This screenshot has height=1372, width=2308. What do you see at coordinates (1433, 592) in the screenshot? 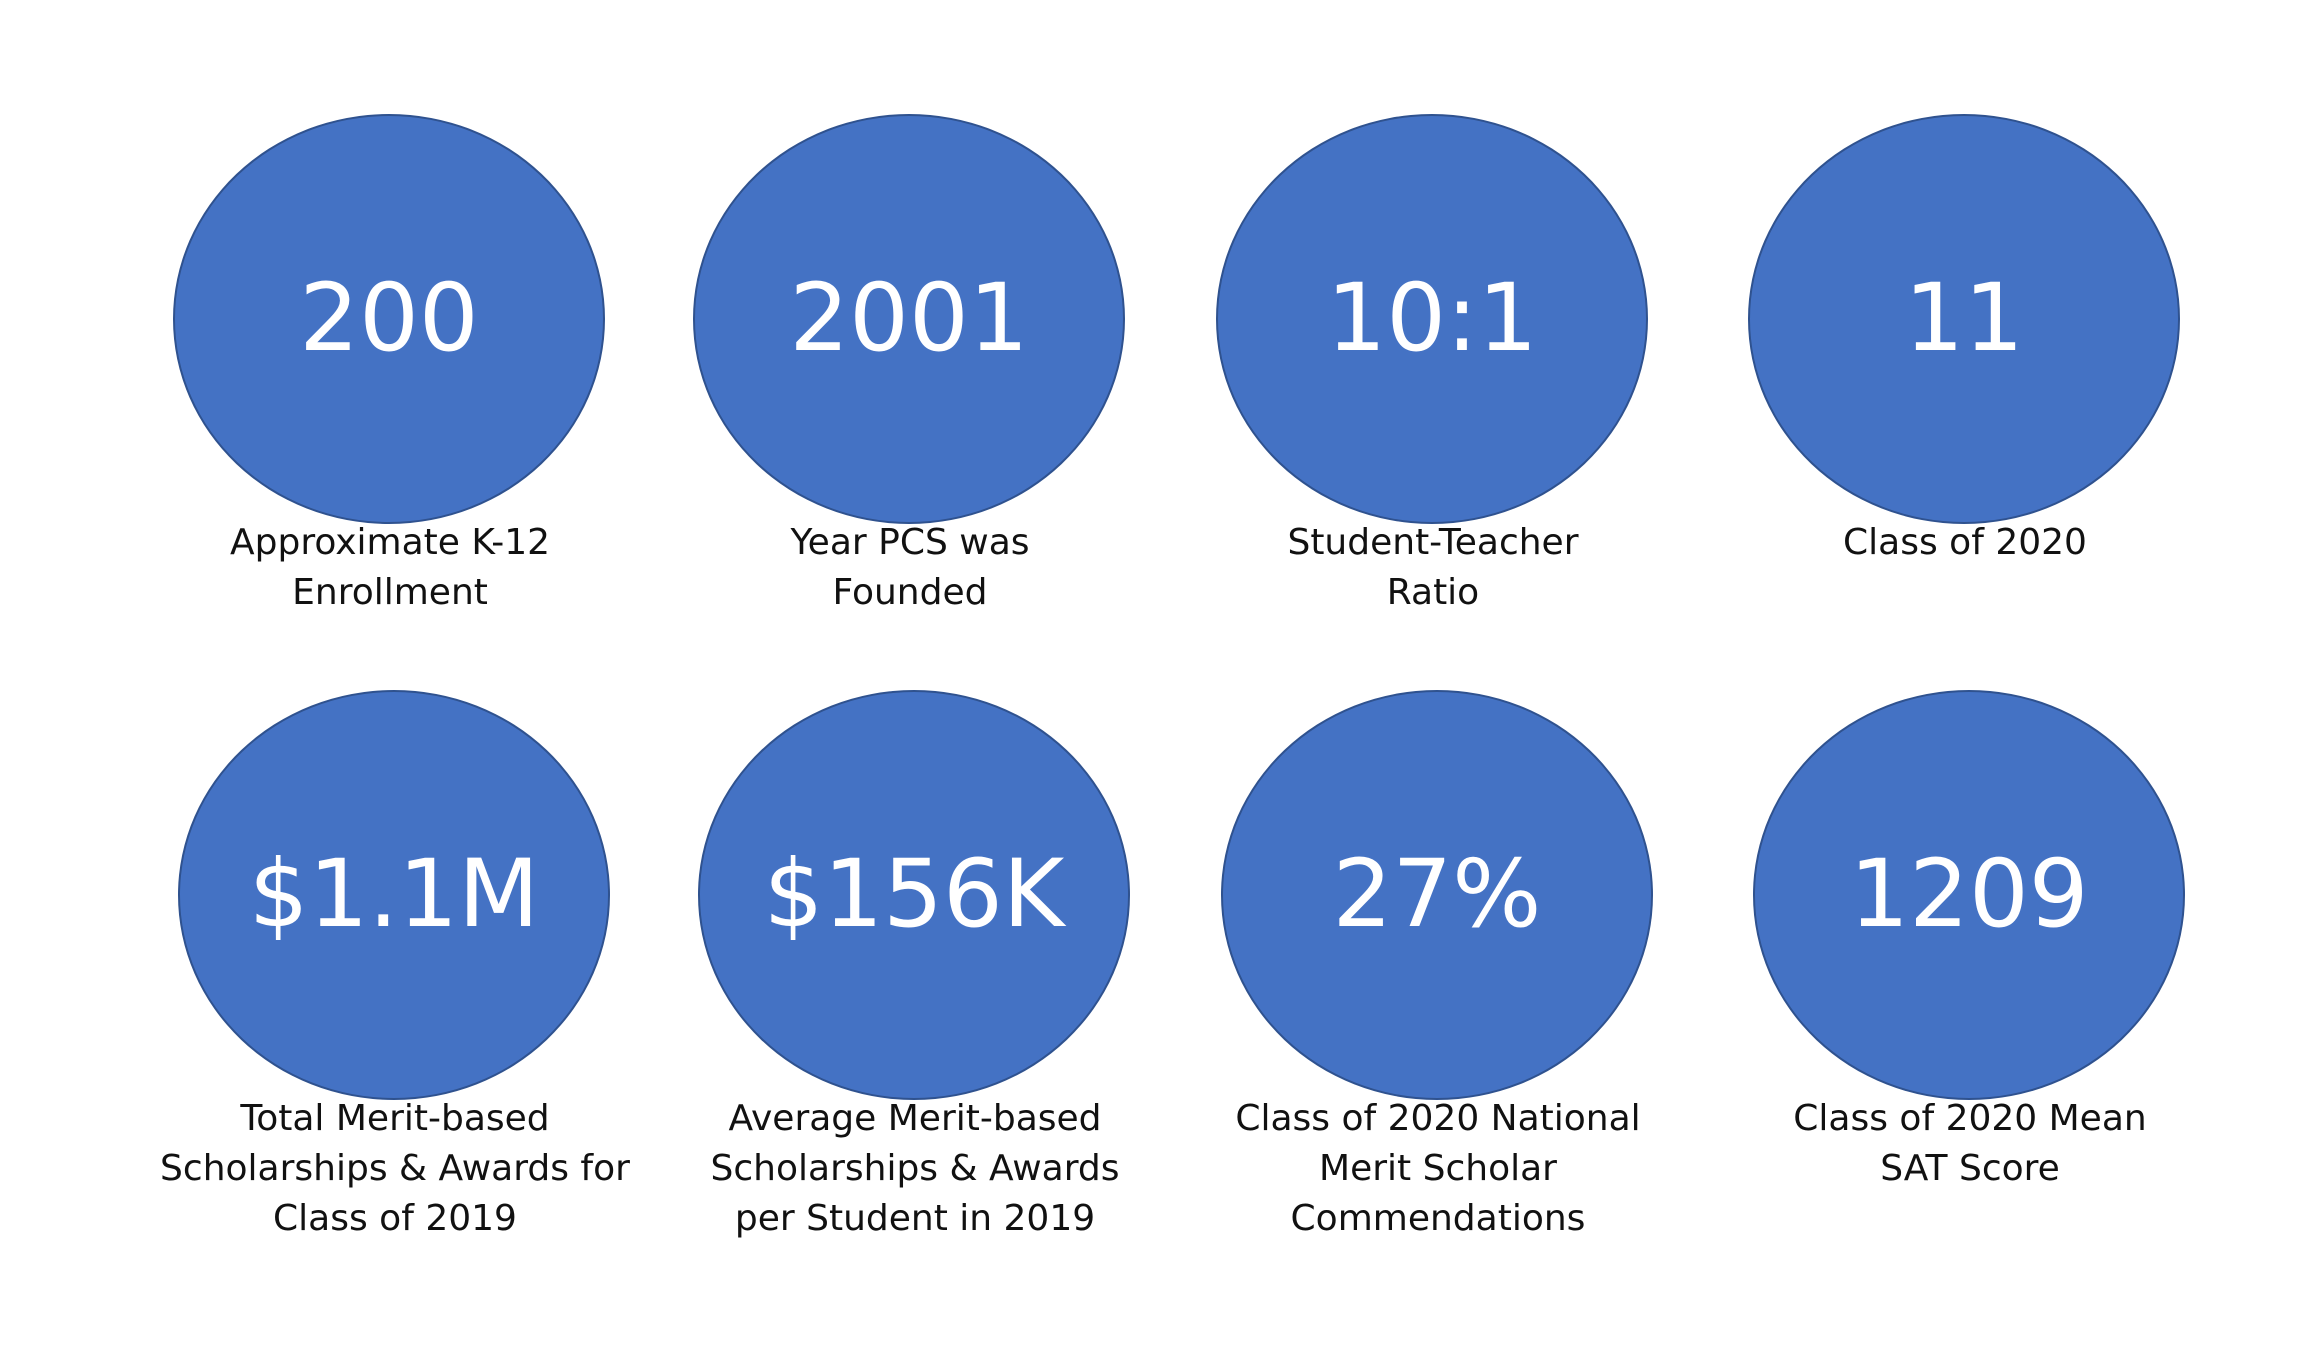
I see `caption-line: Ratio` at bounding box center [1433, 592].